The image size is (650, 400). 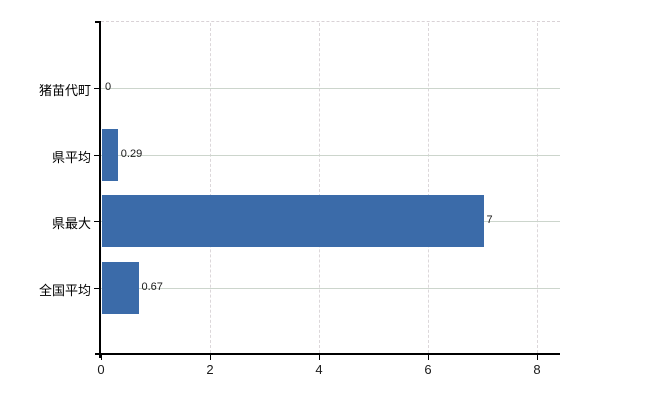 I want to click on category-label: 猪苗代町, so click(x=64, y=91).